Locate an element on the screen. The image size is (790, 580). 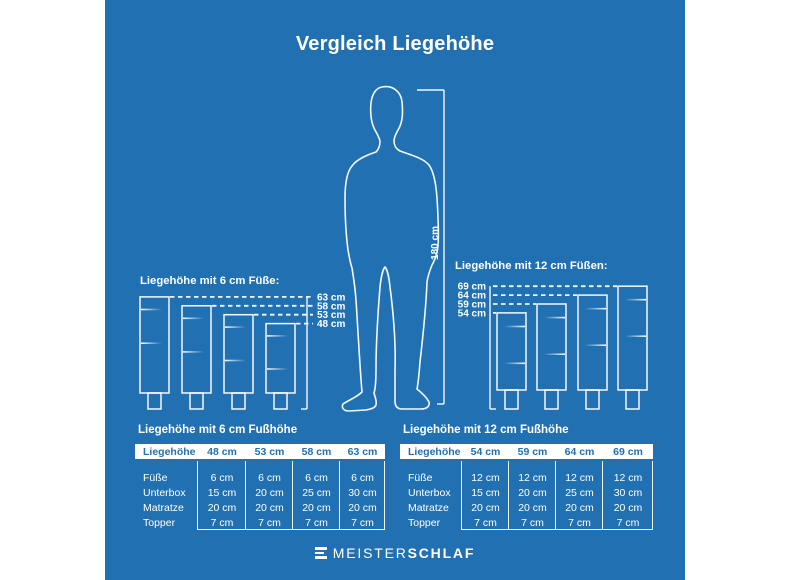
bed-height-label: 58 cm is located at coordinates (331, 306).